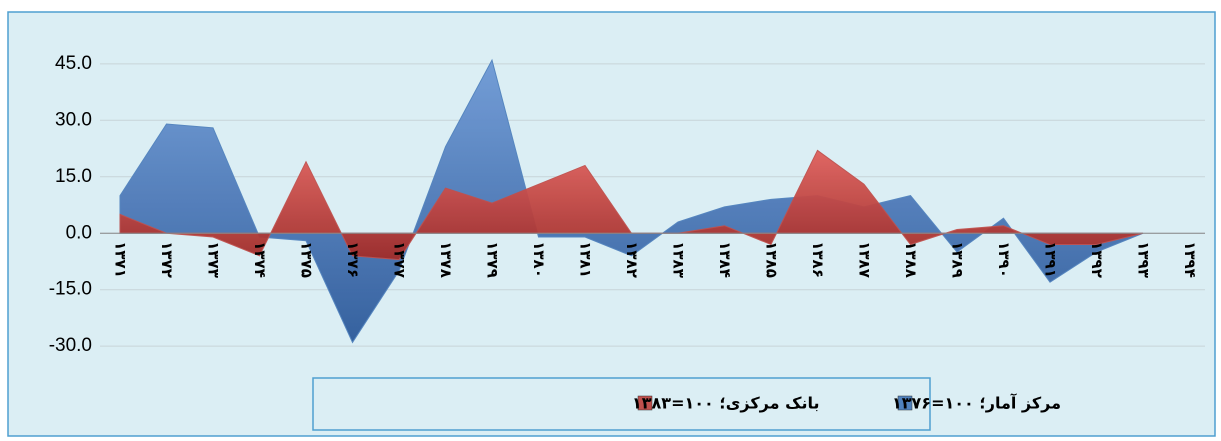  Describe the element at coordinates (586, 259) in the screenshot. I see `x-tick-label: ۱۳۸۱` at that location.